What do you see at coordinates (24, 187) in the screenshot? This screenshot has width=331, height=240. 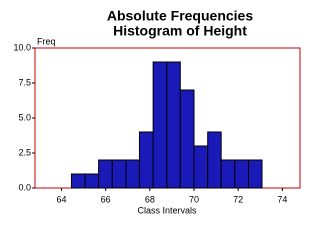 I see `y-tick-label: 0.0` at bounding box center [24, 187].